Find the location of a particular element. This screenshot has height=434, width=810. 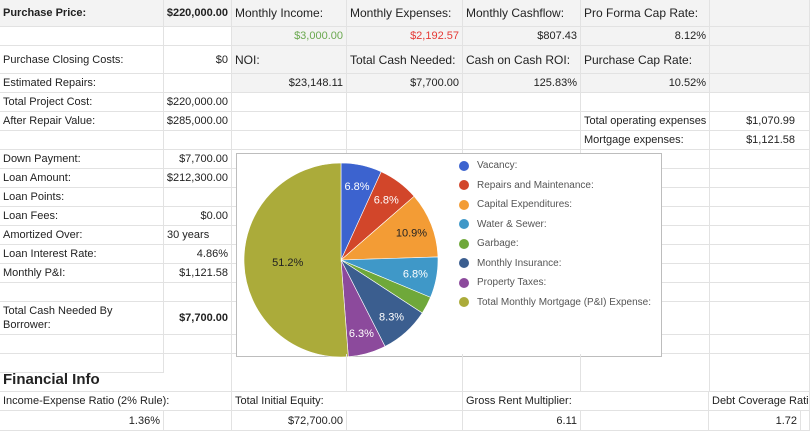

pro-forma-cap-value: 8.12% is located at coordinates (645, 36).